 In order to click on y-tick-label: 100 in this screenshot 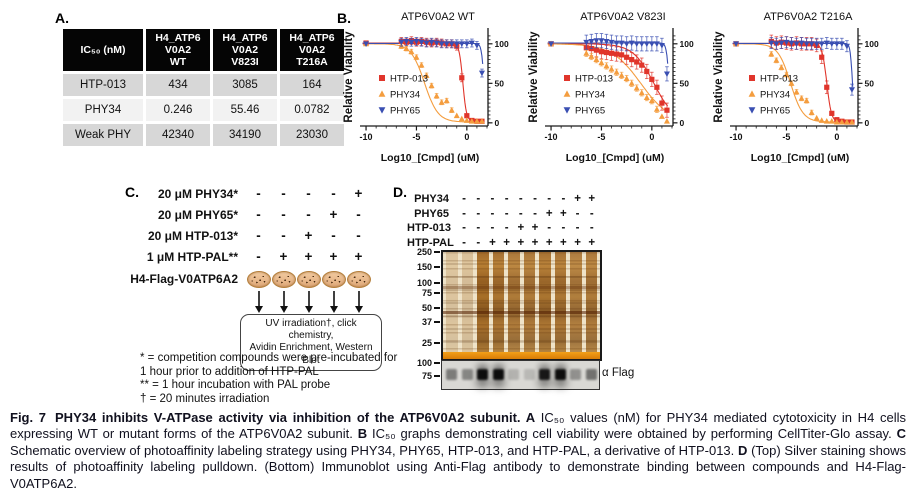, I will do `click(502, 44)`.